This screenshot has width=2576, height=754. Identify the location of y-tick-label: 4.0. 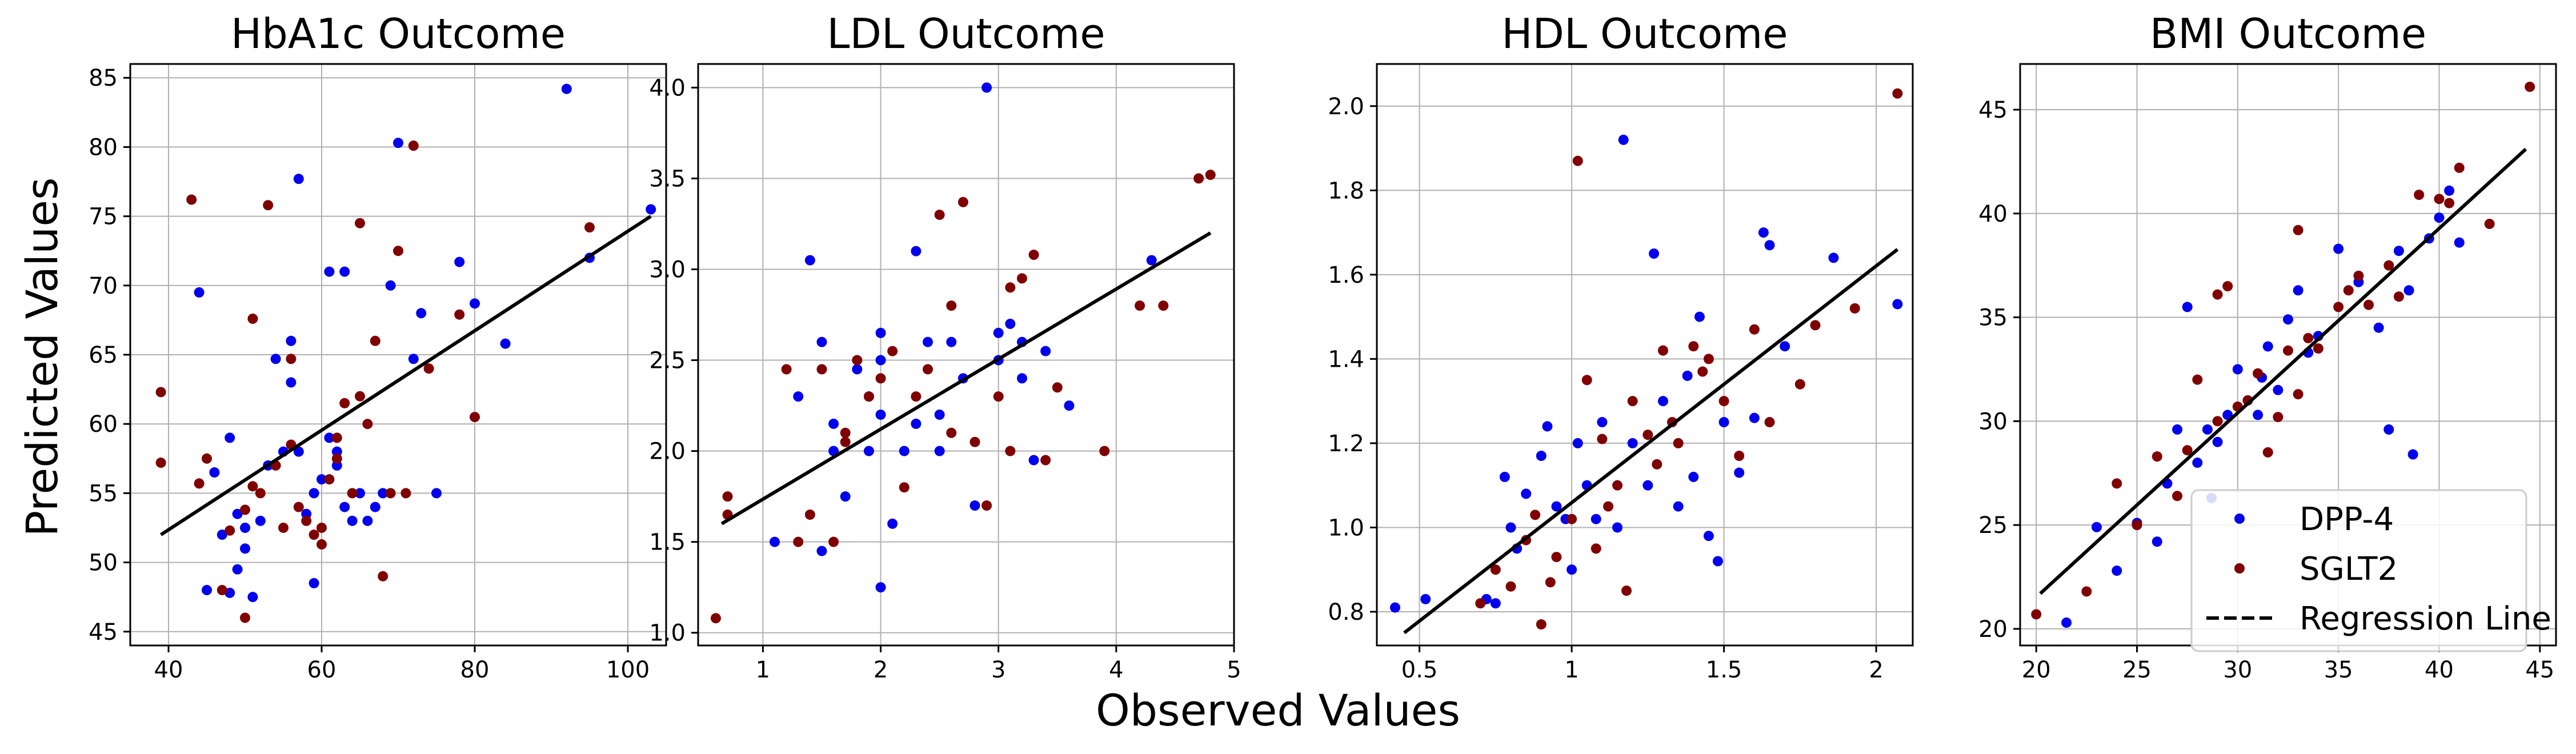
(667, 88).